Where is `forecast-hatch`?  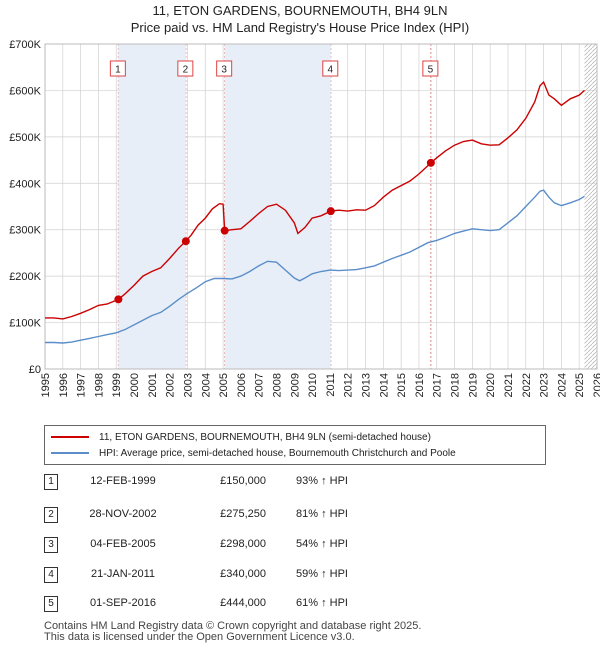
forecast-hatch is located at coordinates (590, 206).